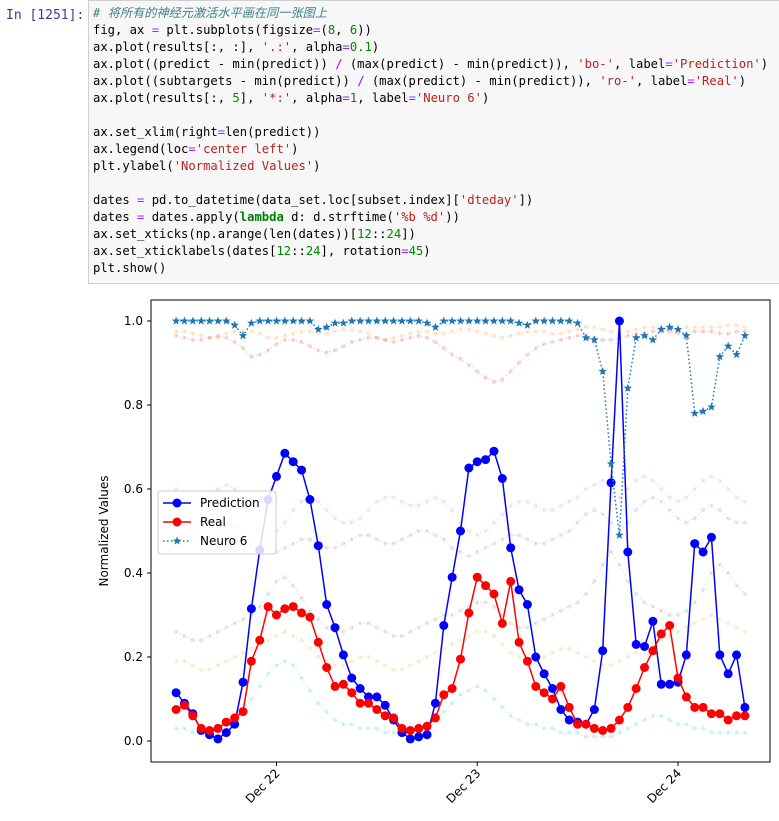 This screenshot has width=779, height=821. What do you see at coordinates (460, 653) in the screenshot?
I see `real-line` at bounding box center [460, 653].